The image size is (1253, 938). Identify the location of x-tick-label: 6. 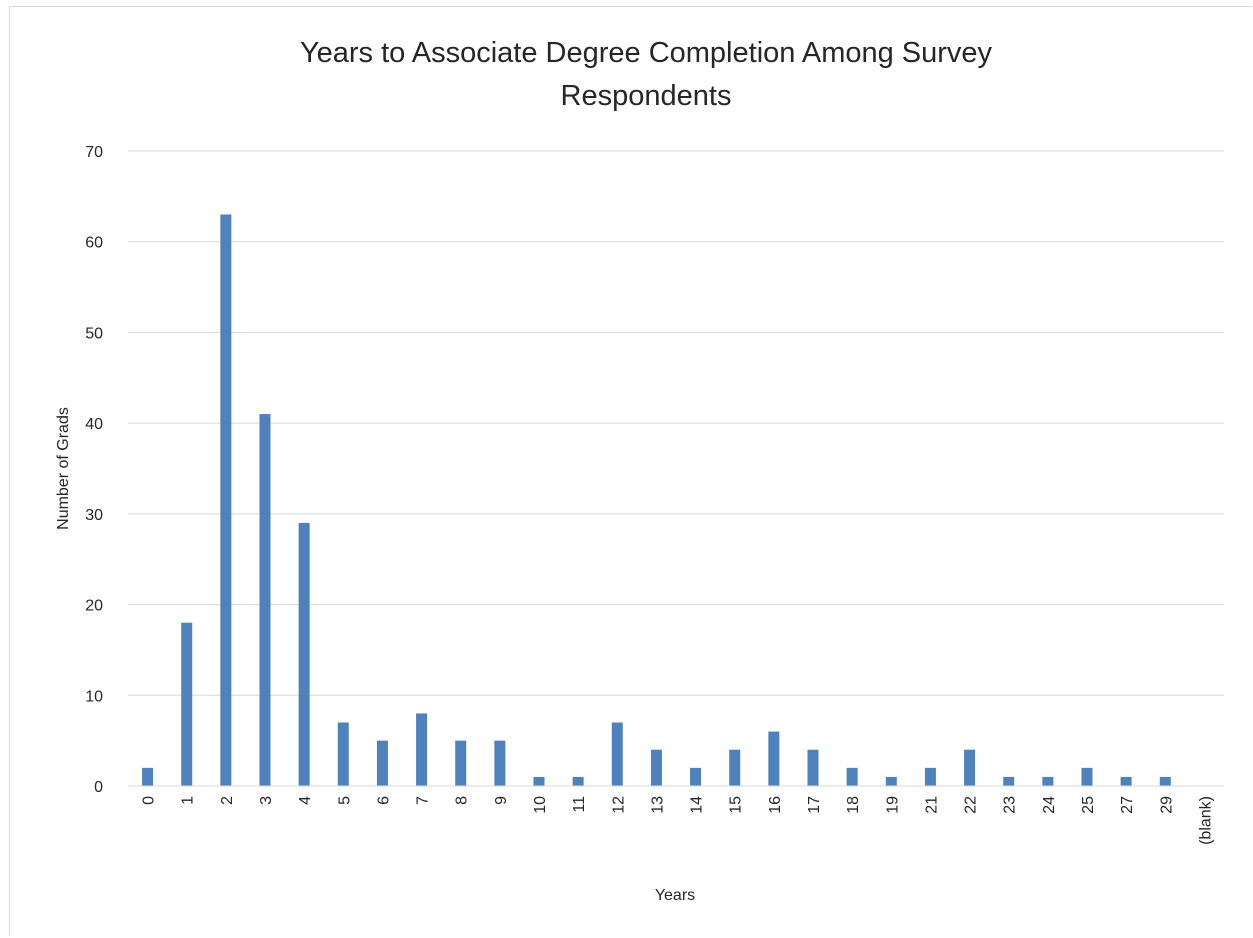
(383, 800).